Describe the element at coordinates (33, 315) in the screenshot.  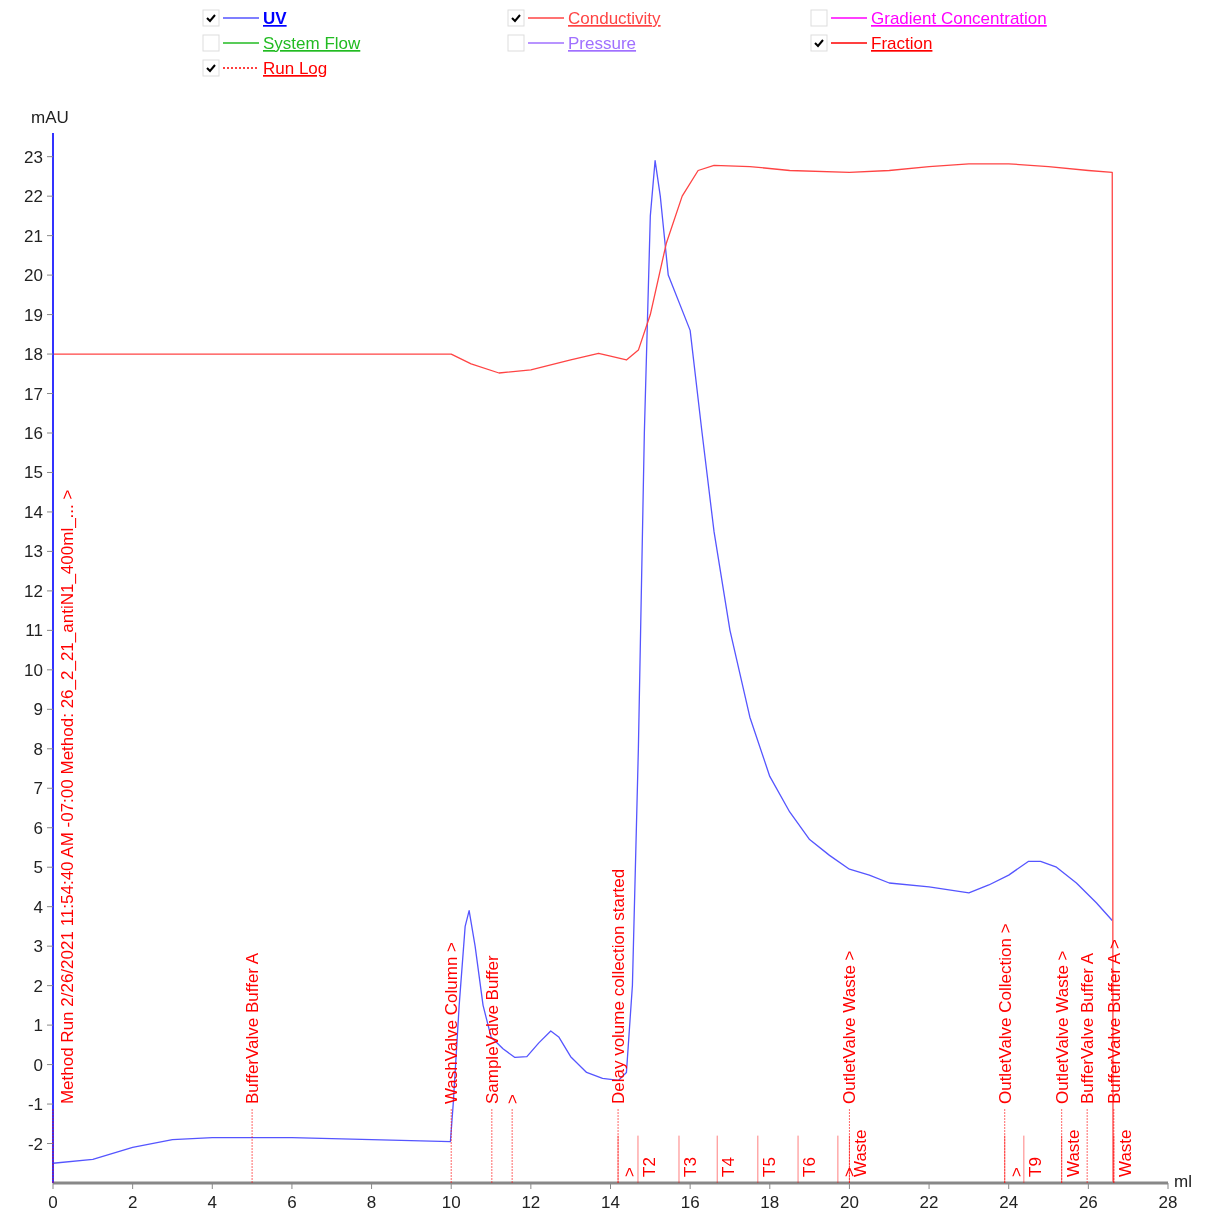
I see `y-tick-label: 19` at that location.